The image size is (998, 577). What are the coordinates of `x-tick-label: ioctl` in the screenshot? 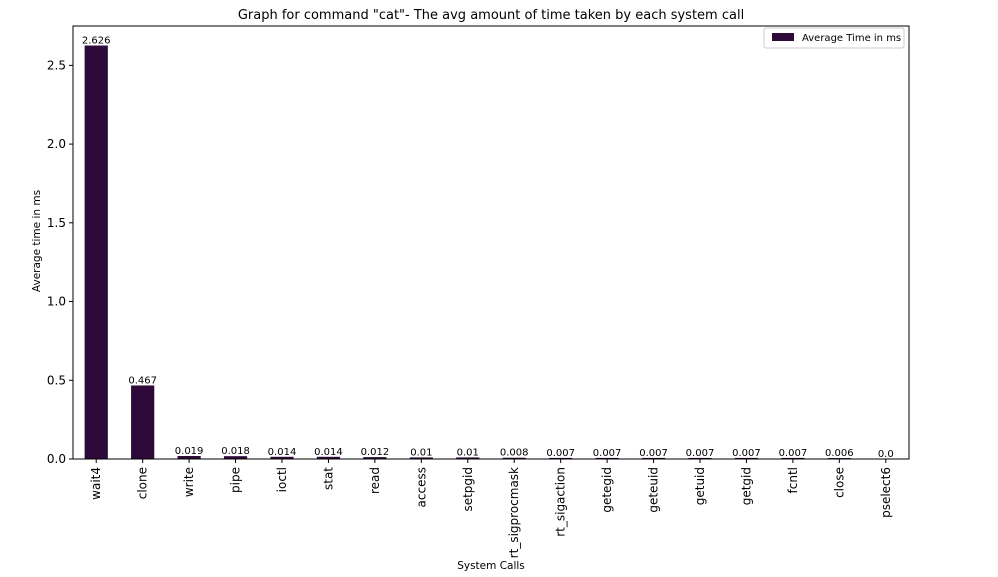 It's located at (282, 479).